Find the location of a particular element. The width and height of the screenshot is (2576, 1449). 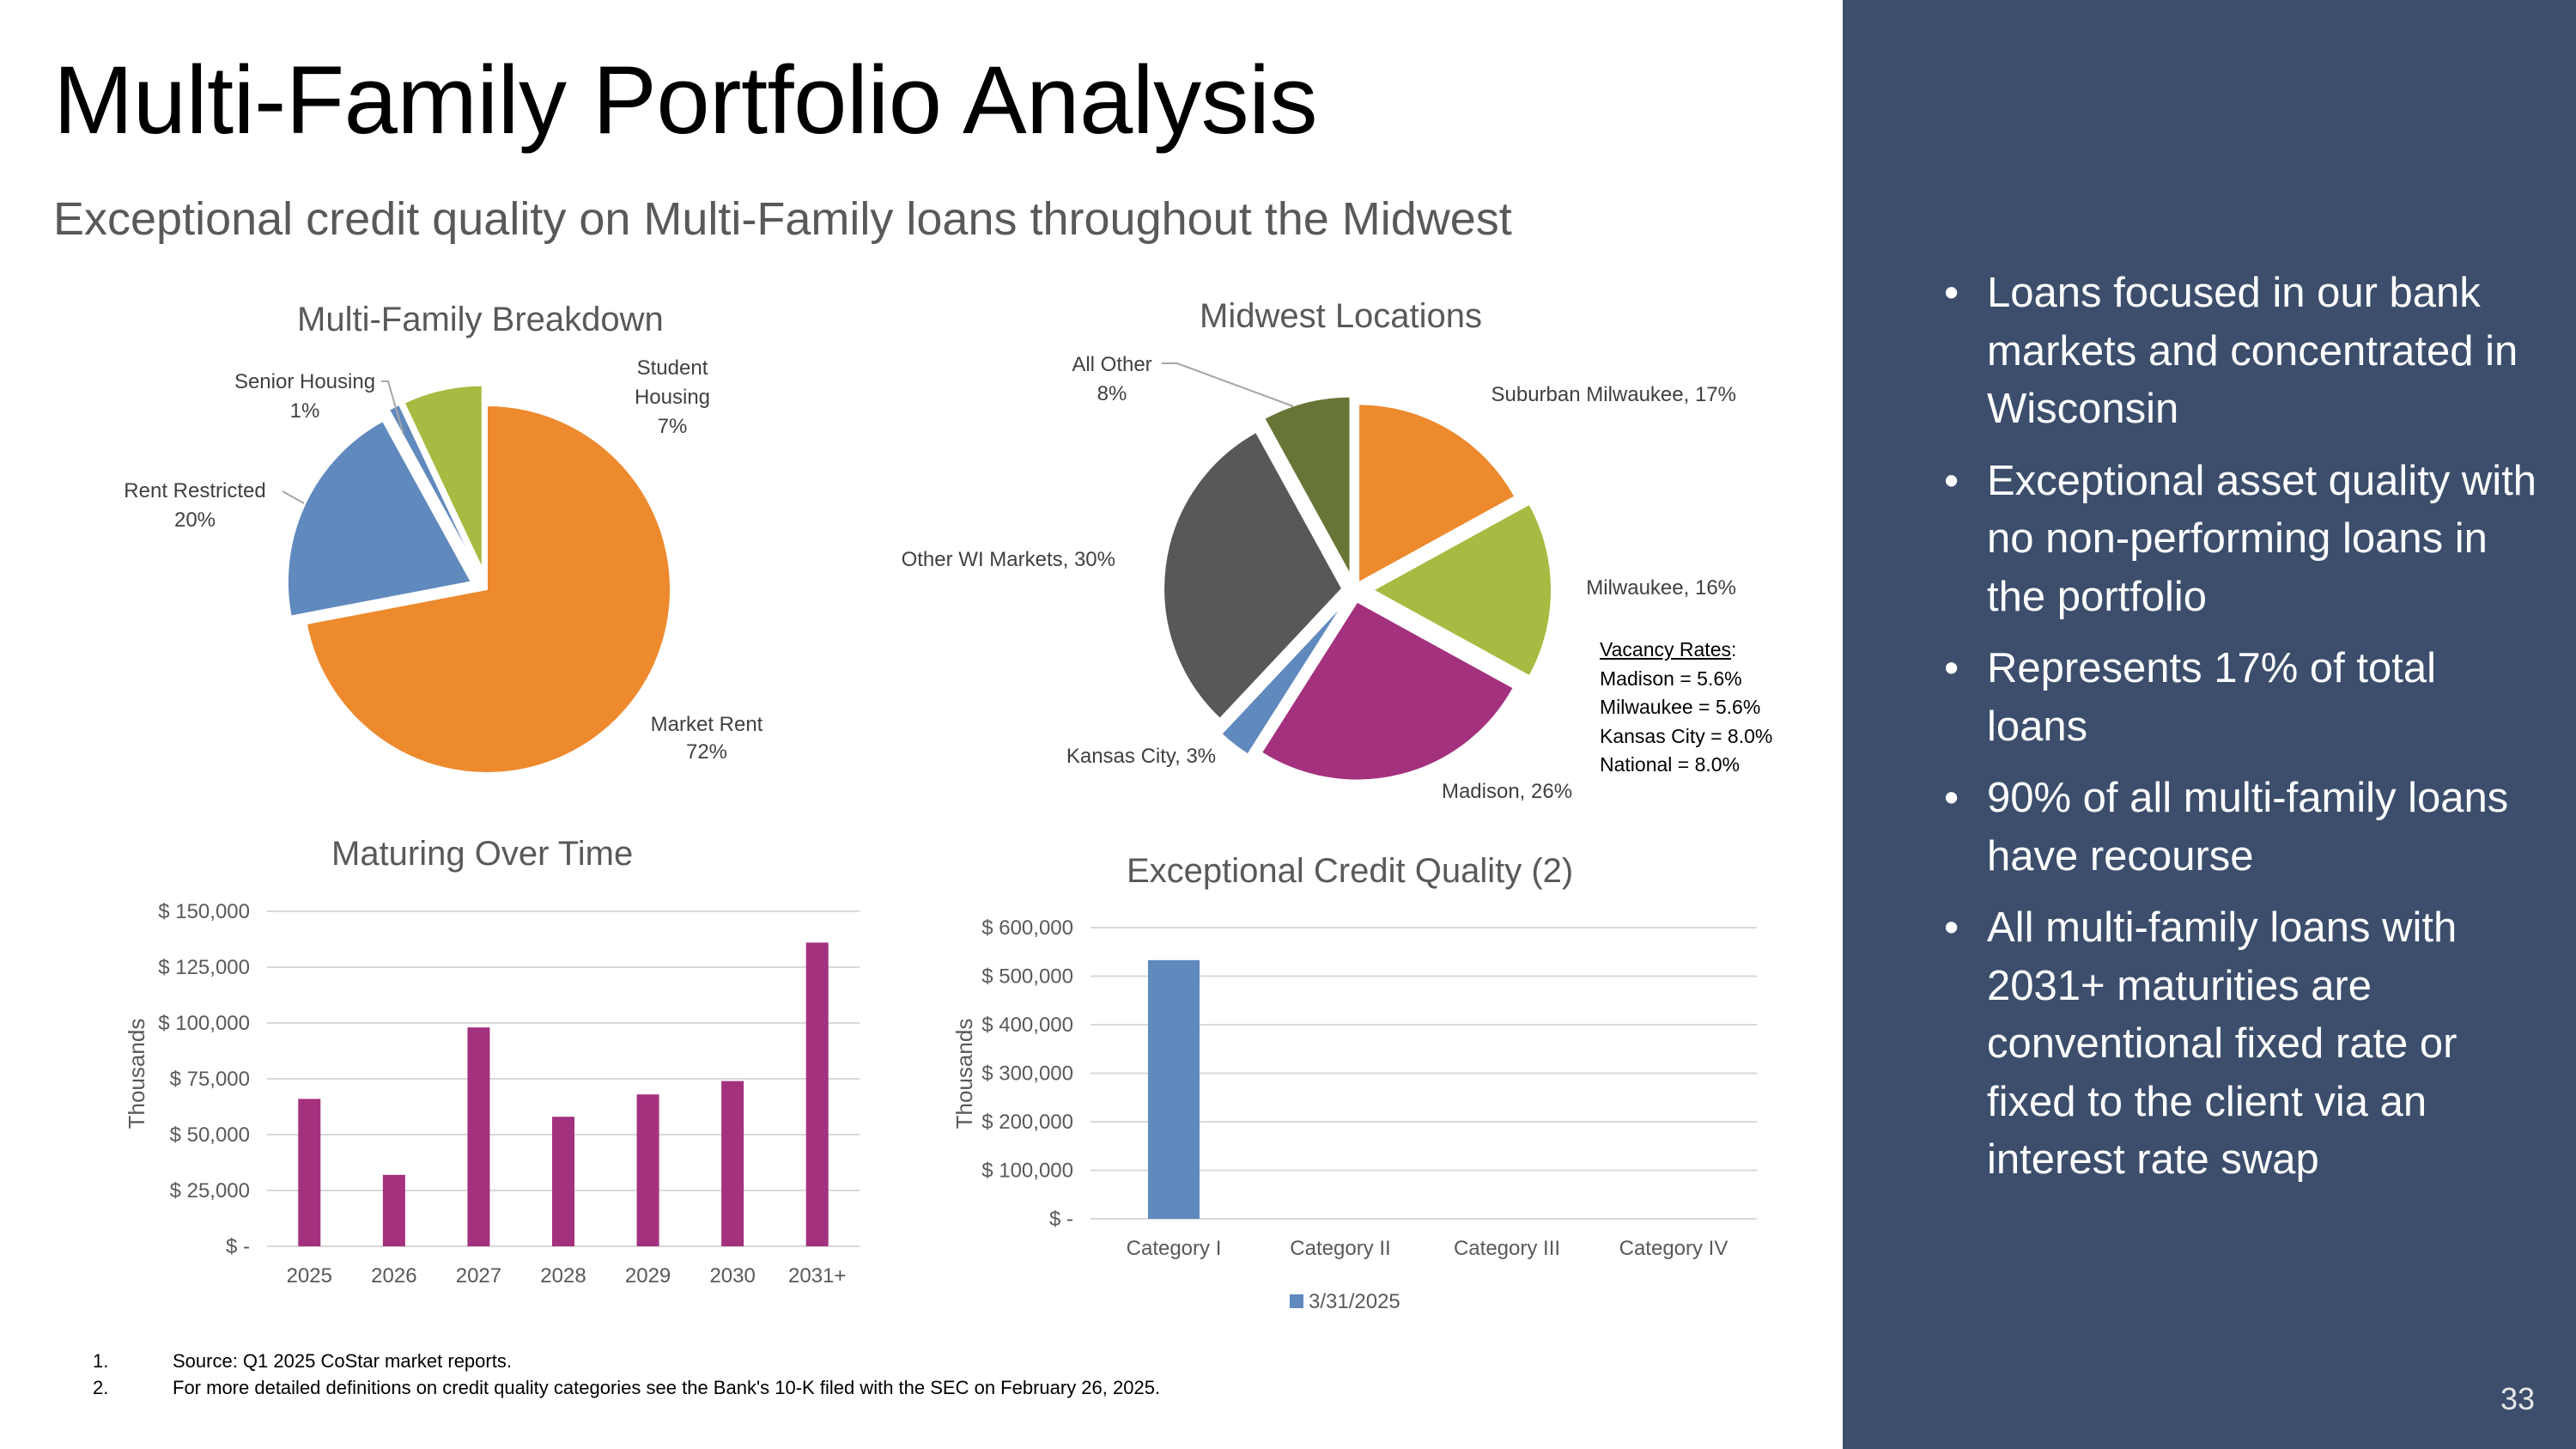

label-senior-housing-pct: 1% is located at coordinates (305, 411).